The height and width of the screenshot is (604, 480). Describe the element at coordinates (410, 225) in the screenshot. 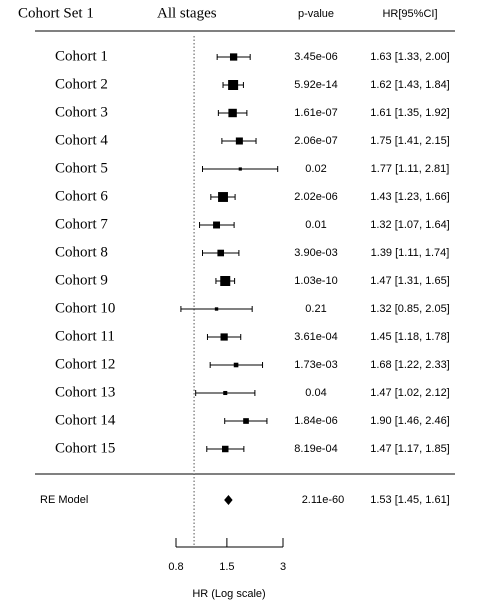

I see `hr-label: 1.32 [1.07, 1.64]` at that location.